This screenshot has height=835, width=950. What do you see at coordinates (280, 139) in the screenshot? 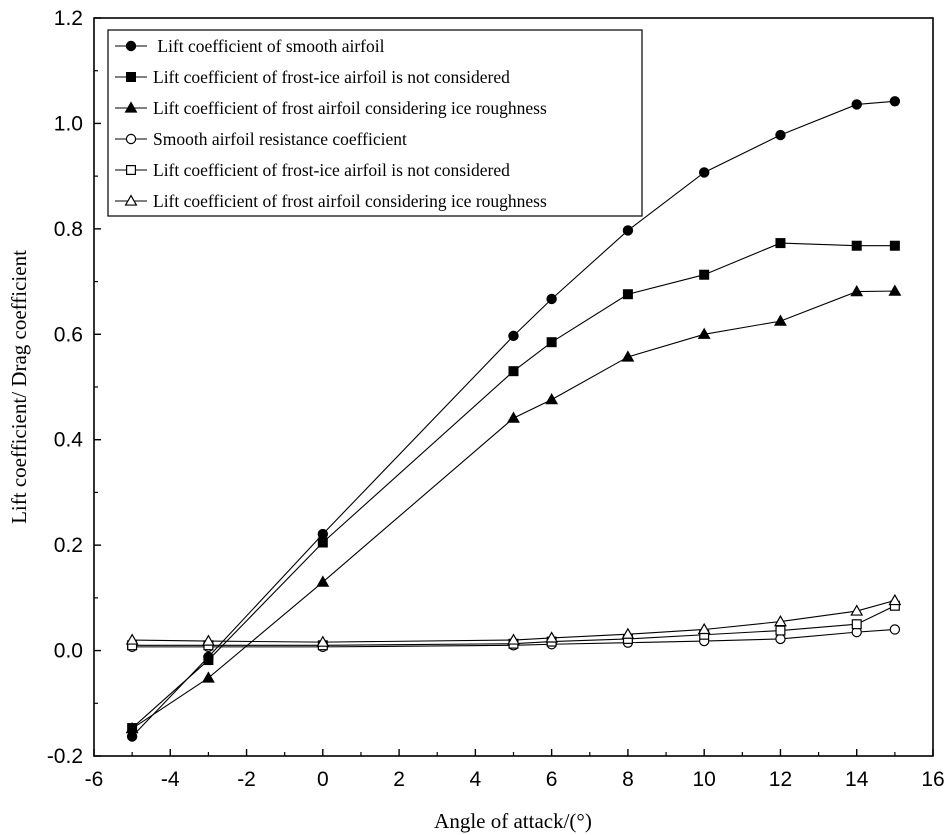
I see `legend-label: Smooth airfoil resistance coefficient` at bounding box center [280, 139].